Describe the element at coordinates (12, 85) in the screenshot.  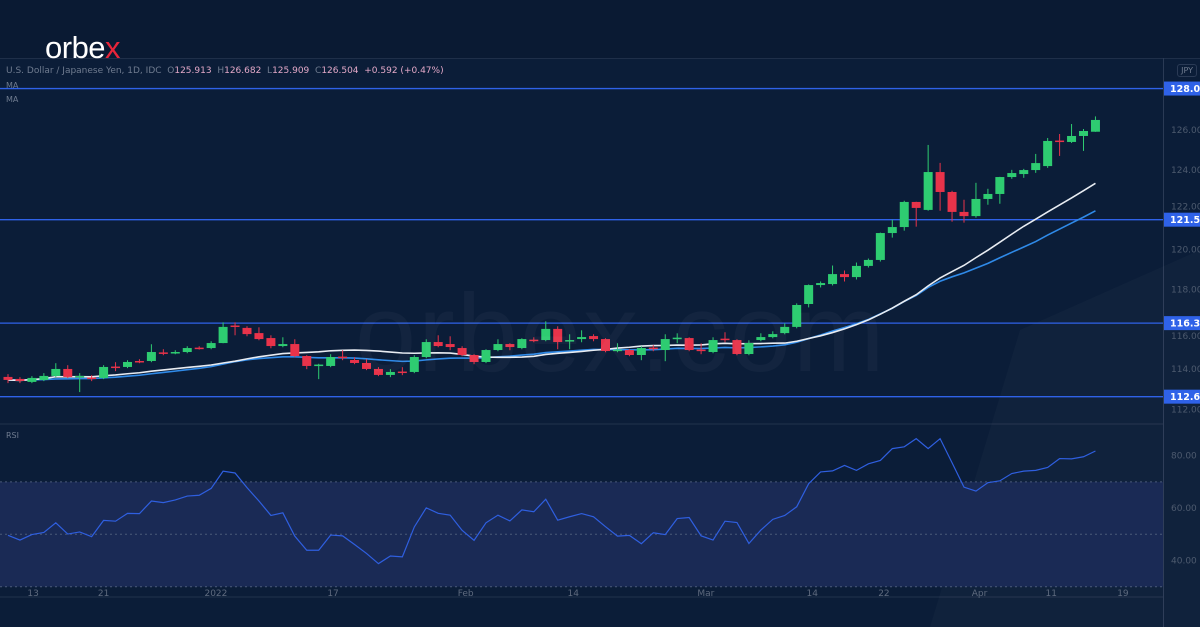
I see `ma-indicator-label-1: MA` at that location.